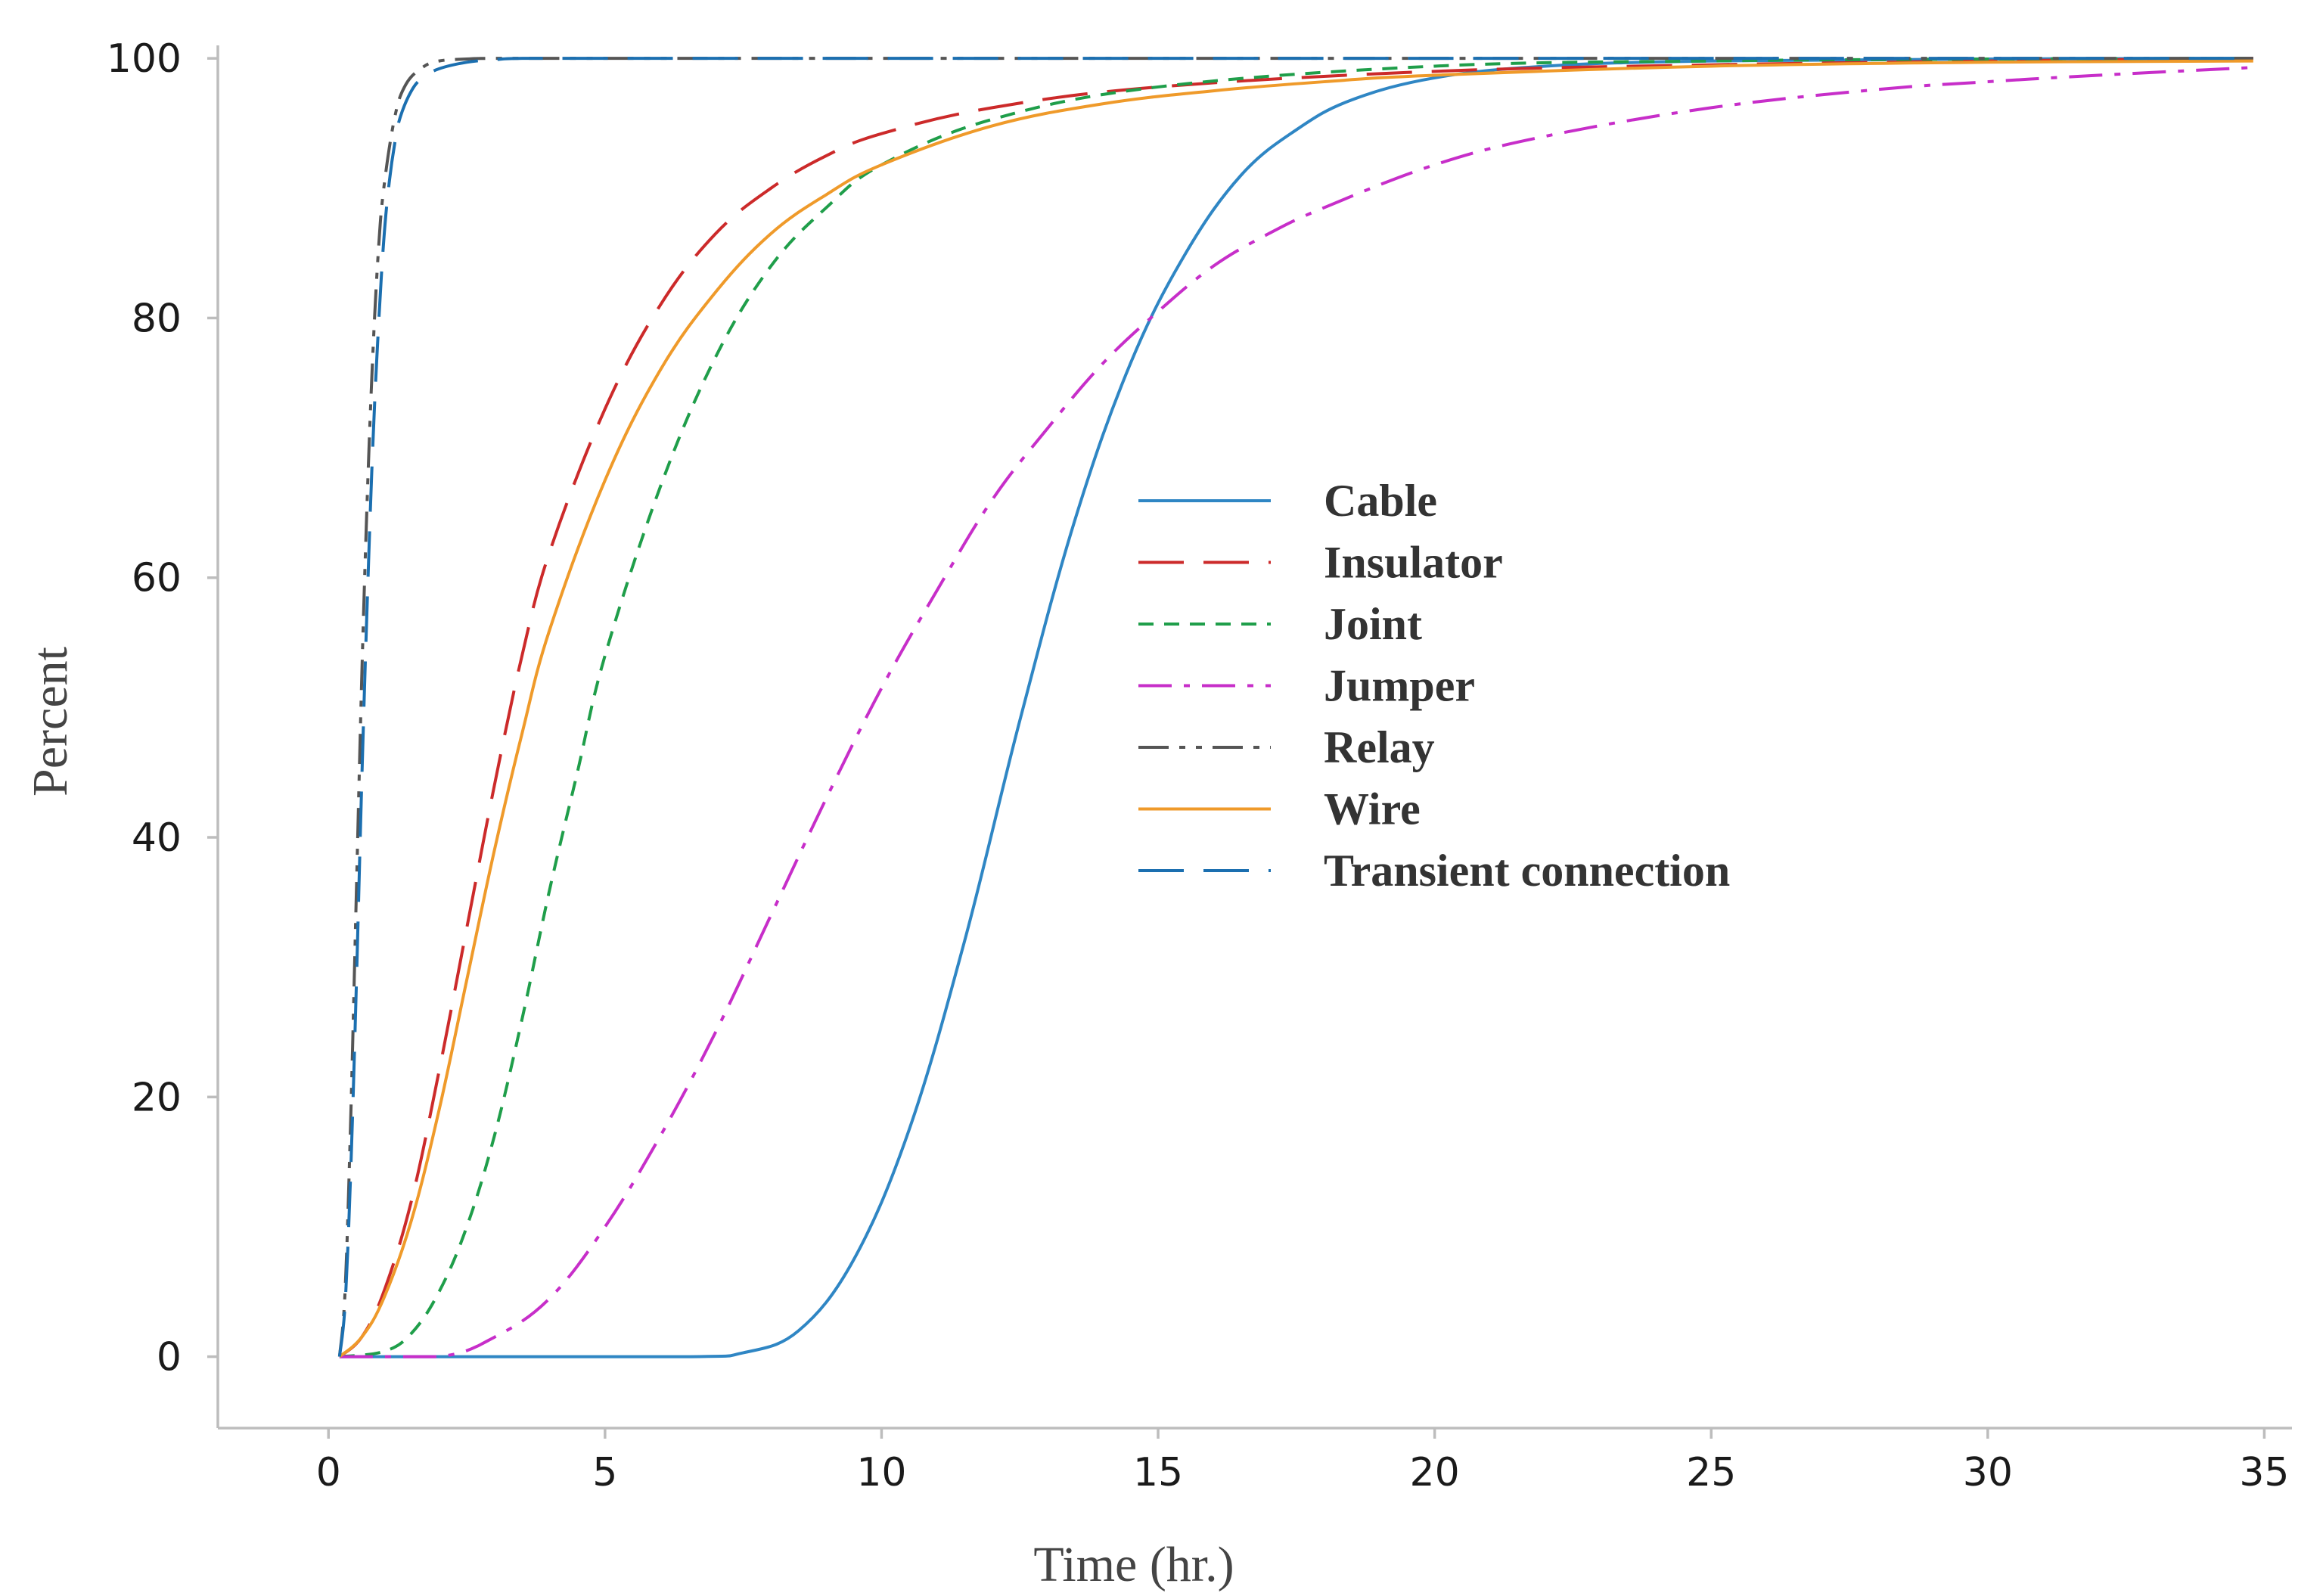  I want to click on legend-label-cable: Cable, so click(1380, 501).